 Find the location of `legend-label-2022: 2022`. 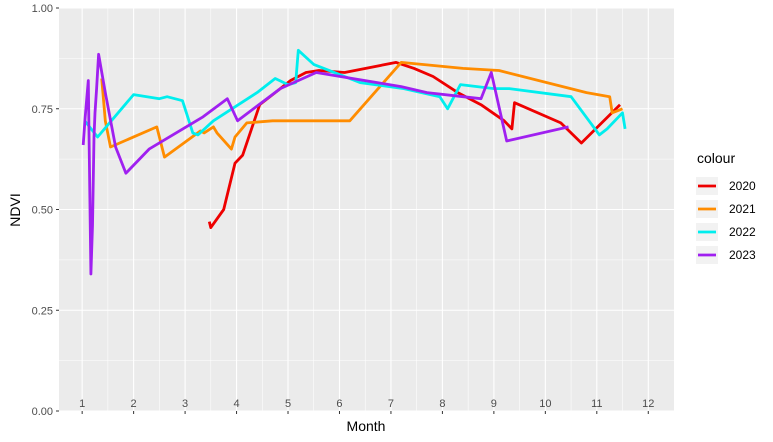

legend-label-2022: 2022 is located at coordinates (742, 232).